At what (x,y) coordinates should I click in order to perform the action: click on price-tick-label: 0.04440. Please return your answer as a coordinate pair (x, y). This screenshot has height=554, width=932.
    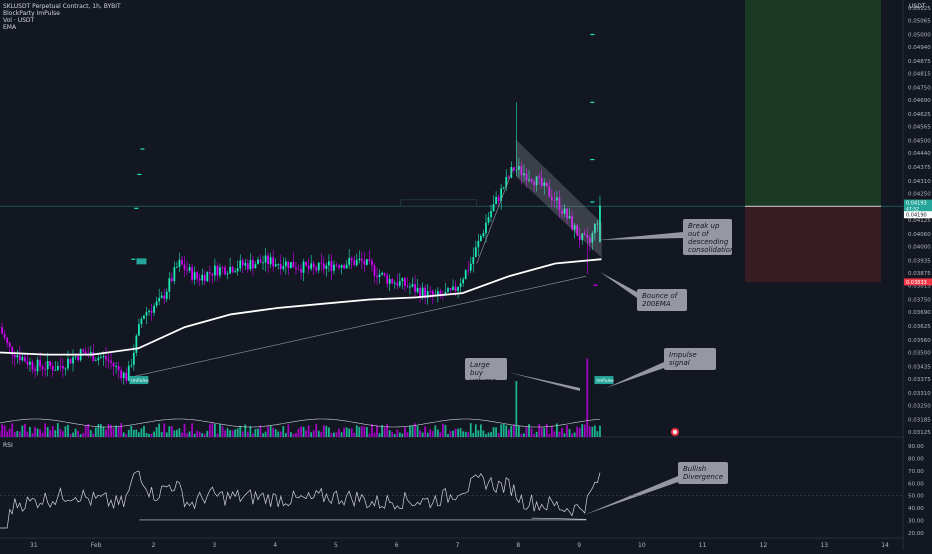
    Looking at the image, I should click on (919, 154).